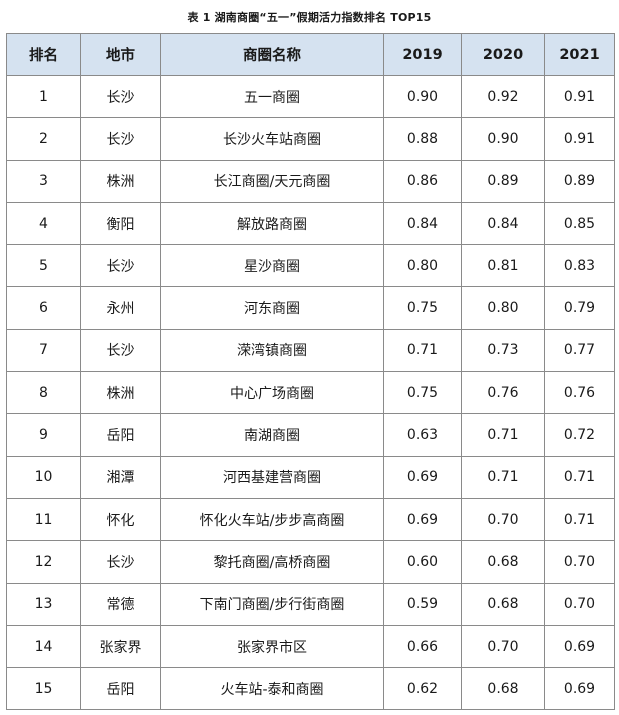 The width and height of the screenshot is (619, 715). What do you see at coordinates (120, 223) in the screenshot?
I see `cell-city: 衡阳` at bounding box center [120, 223].